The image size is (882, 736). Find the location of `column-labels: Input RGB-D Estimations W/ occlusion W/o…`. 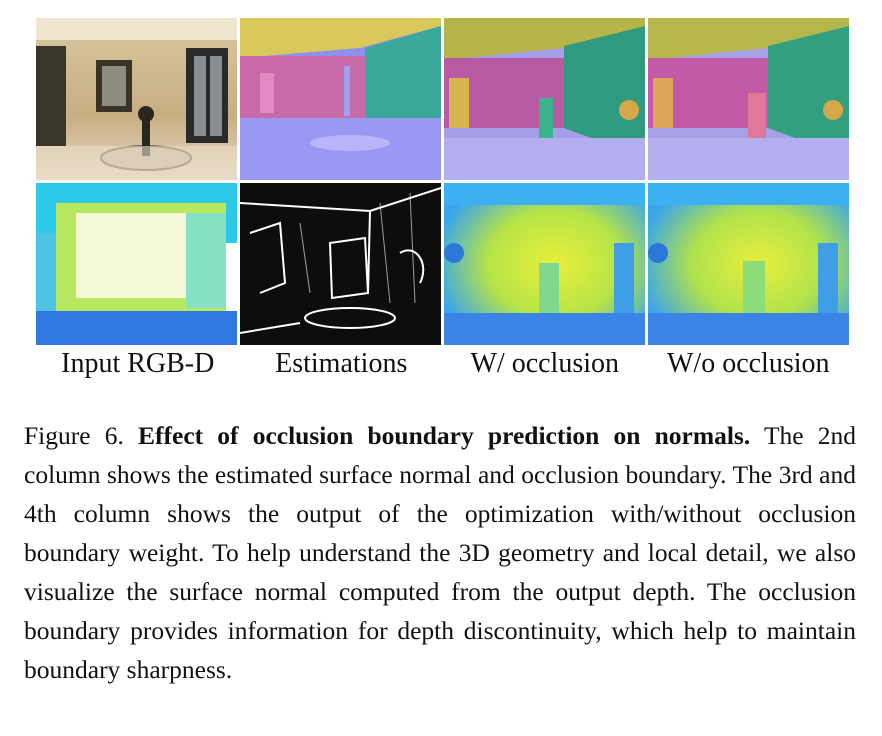

column-labels: Input RGB-D Estimations W/ occlusion W/o… is located at coordinates (443, 364).